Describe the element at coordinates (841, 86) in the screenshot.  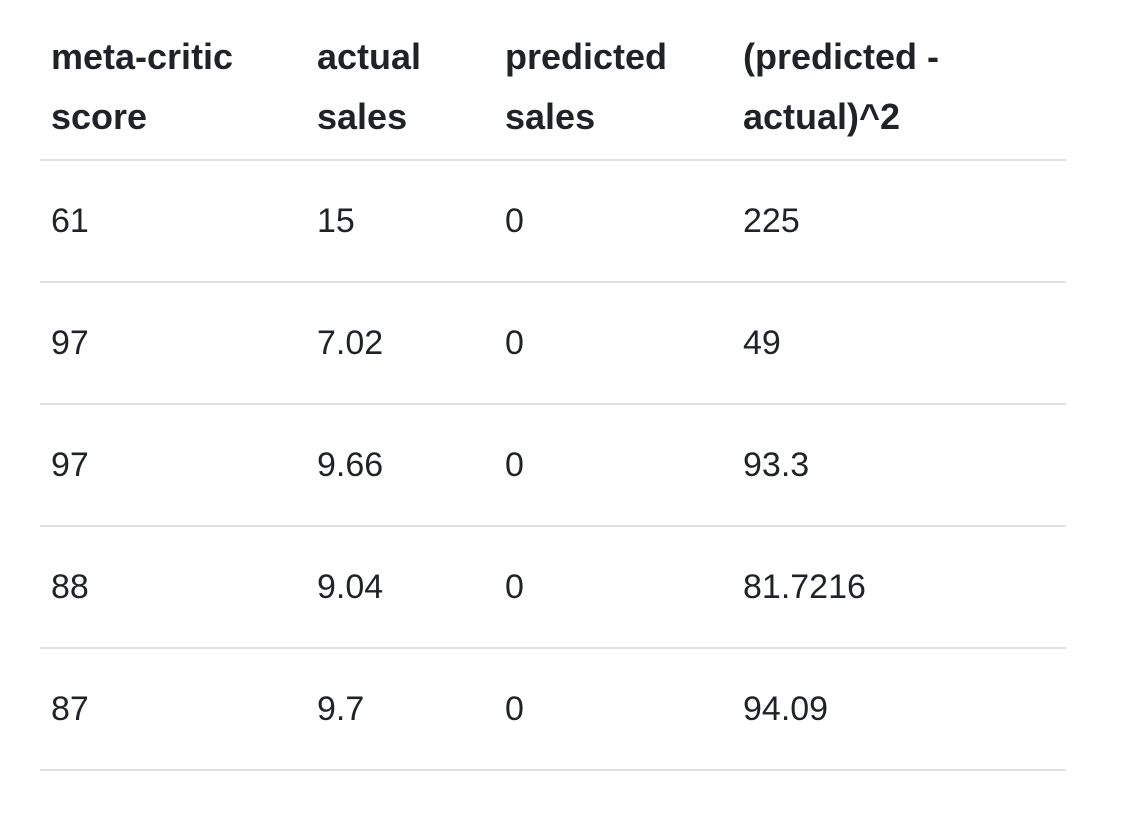
I see `header-squared-error: (predicted - actual)^2` at that location.